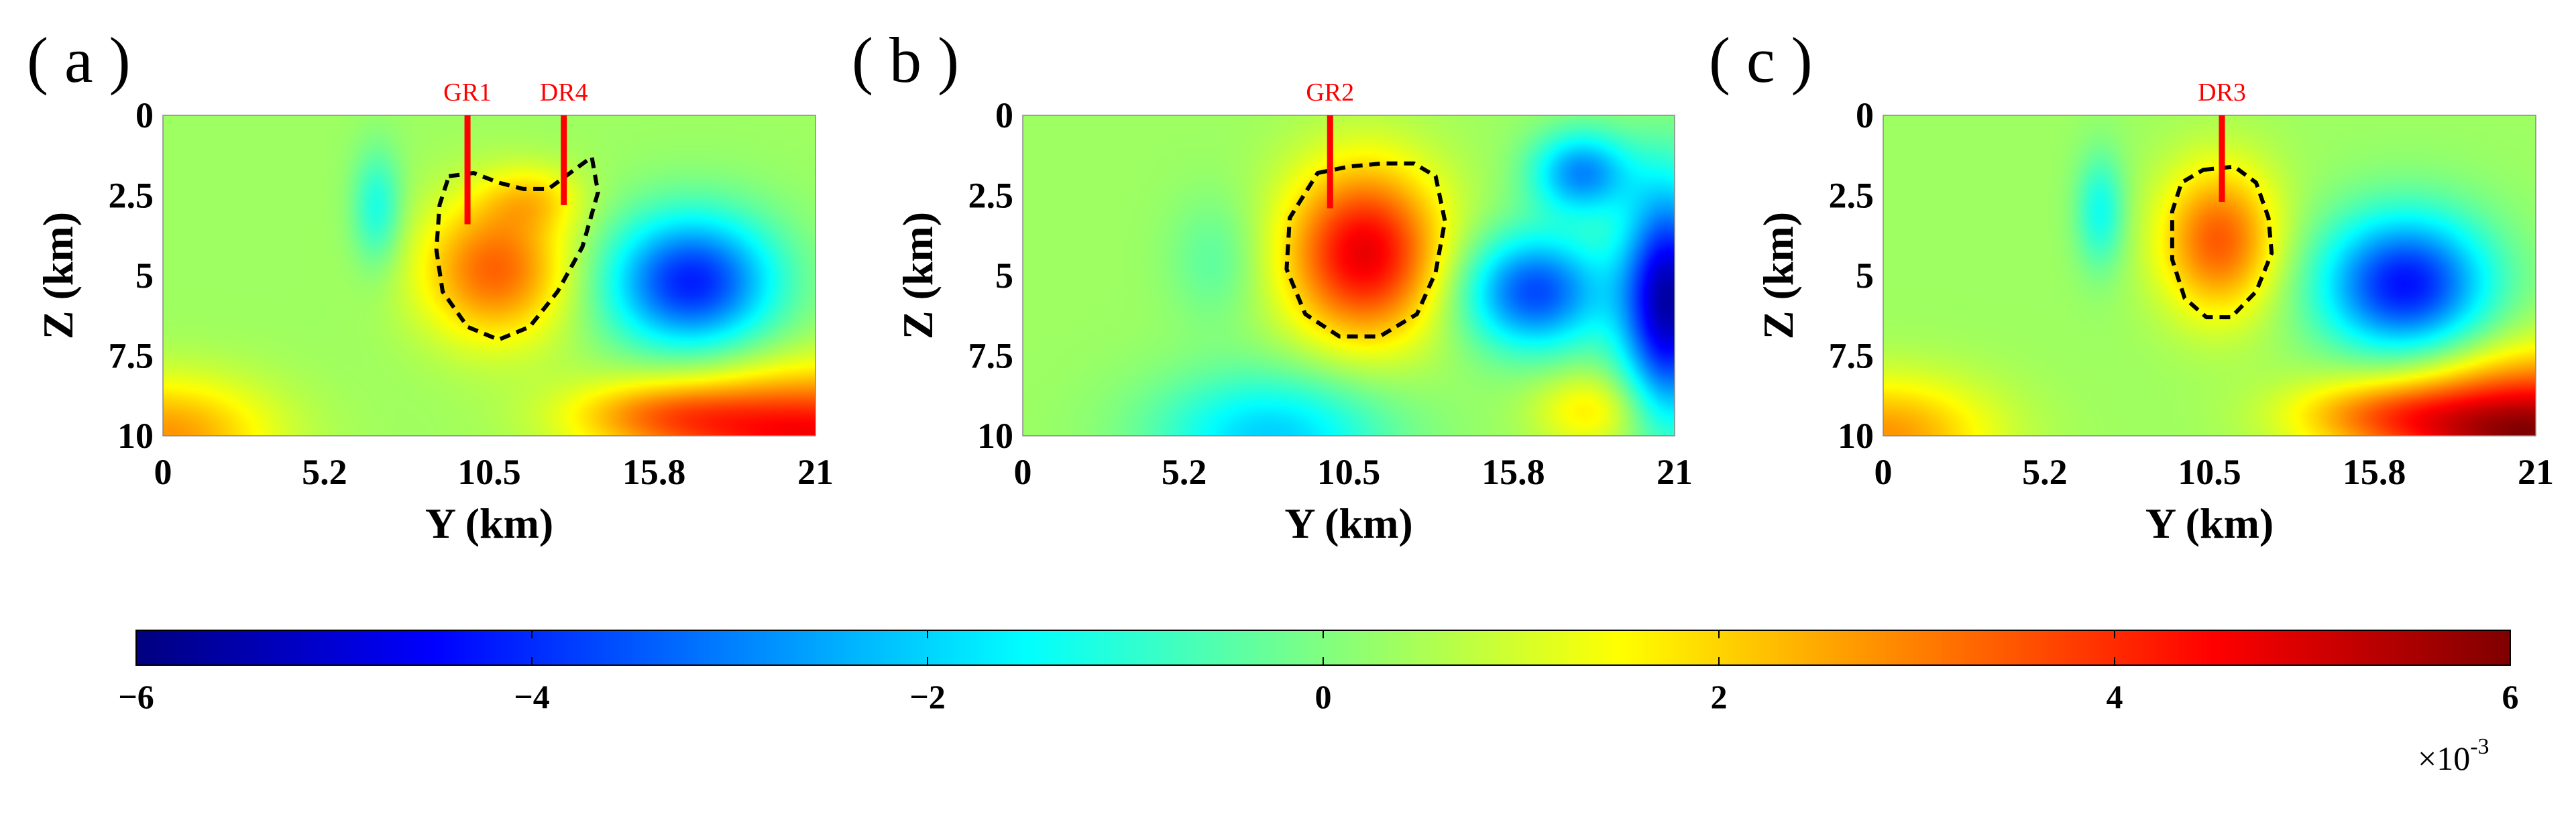 The height and width of the screenshot is (816, 2576). I want to click on well-label: DR3, so click(2222, 92).